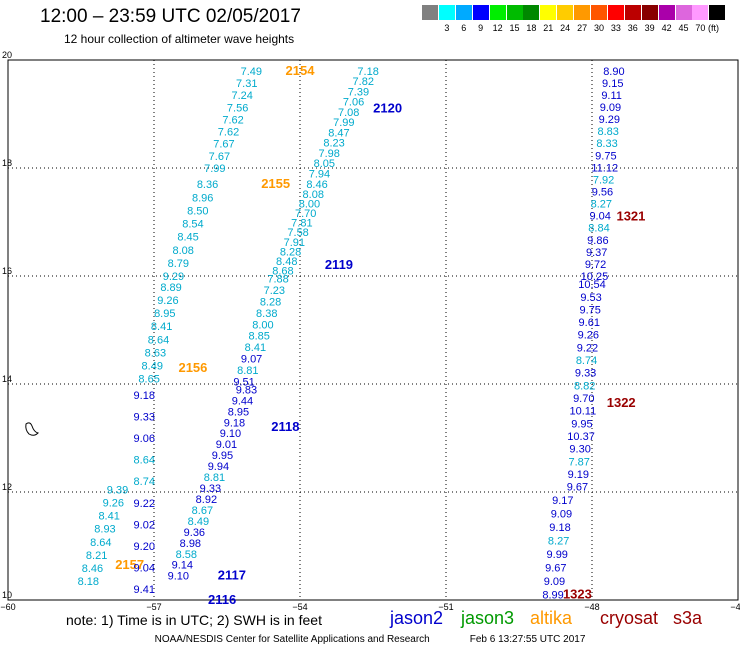 The width and height of the screenshot is (740, 650). What do you see at coordinates (447, 28) in the screenshot?
I see `color-scale-tick: 3` at bounding box center [447, 28].